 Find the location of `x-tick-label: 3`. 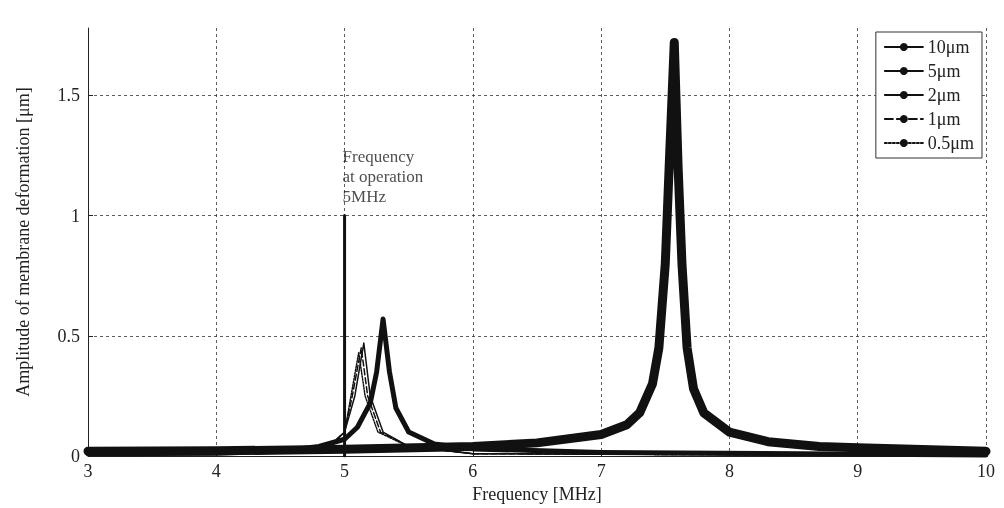

x-tick-label: 3 is located at coordinates (88, 471).